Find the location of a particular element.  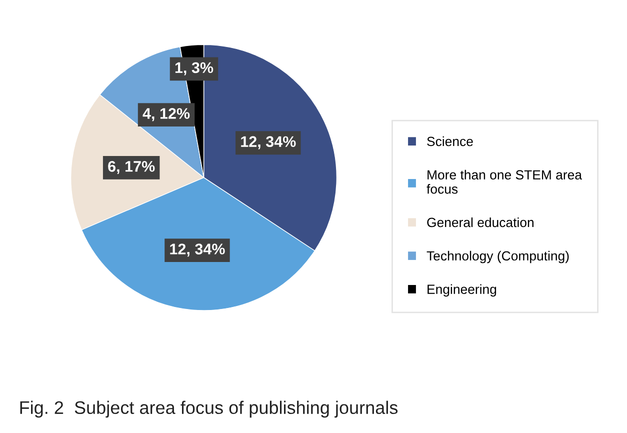

legend-label: General education is located at coordinates (480, 222).